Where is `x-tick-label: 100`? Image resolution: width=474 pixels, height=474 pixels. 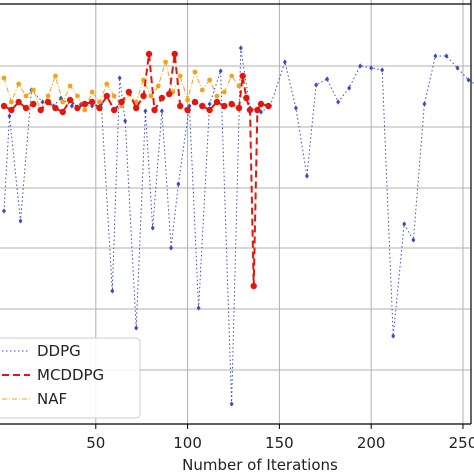
x-tick-label: 100 is located at coordinates (187, 443).